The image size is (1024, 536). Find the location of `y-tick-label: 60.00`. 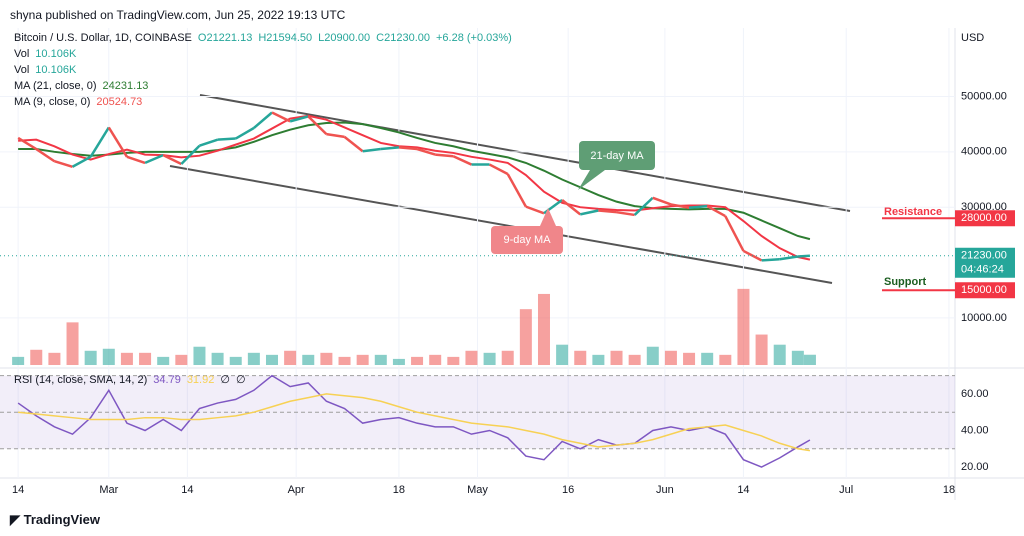

y-tick-label: 60.00 is located at coordinates (975, 394).